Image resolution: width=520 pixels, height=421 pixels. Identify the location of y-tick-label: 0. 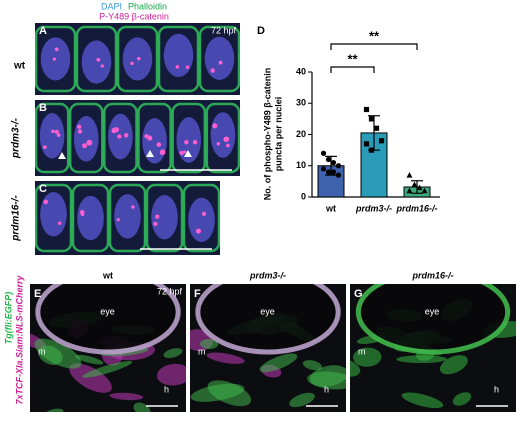
(303, 196).